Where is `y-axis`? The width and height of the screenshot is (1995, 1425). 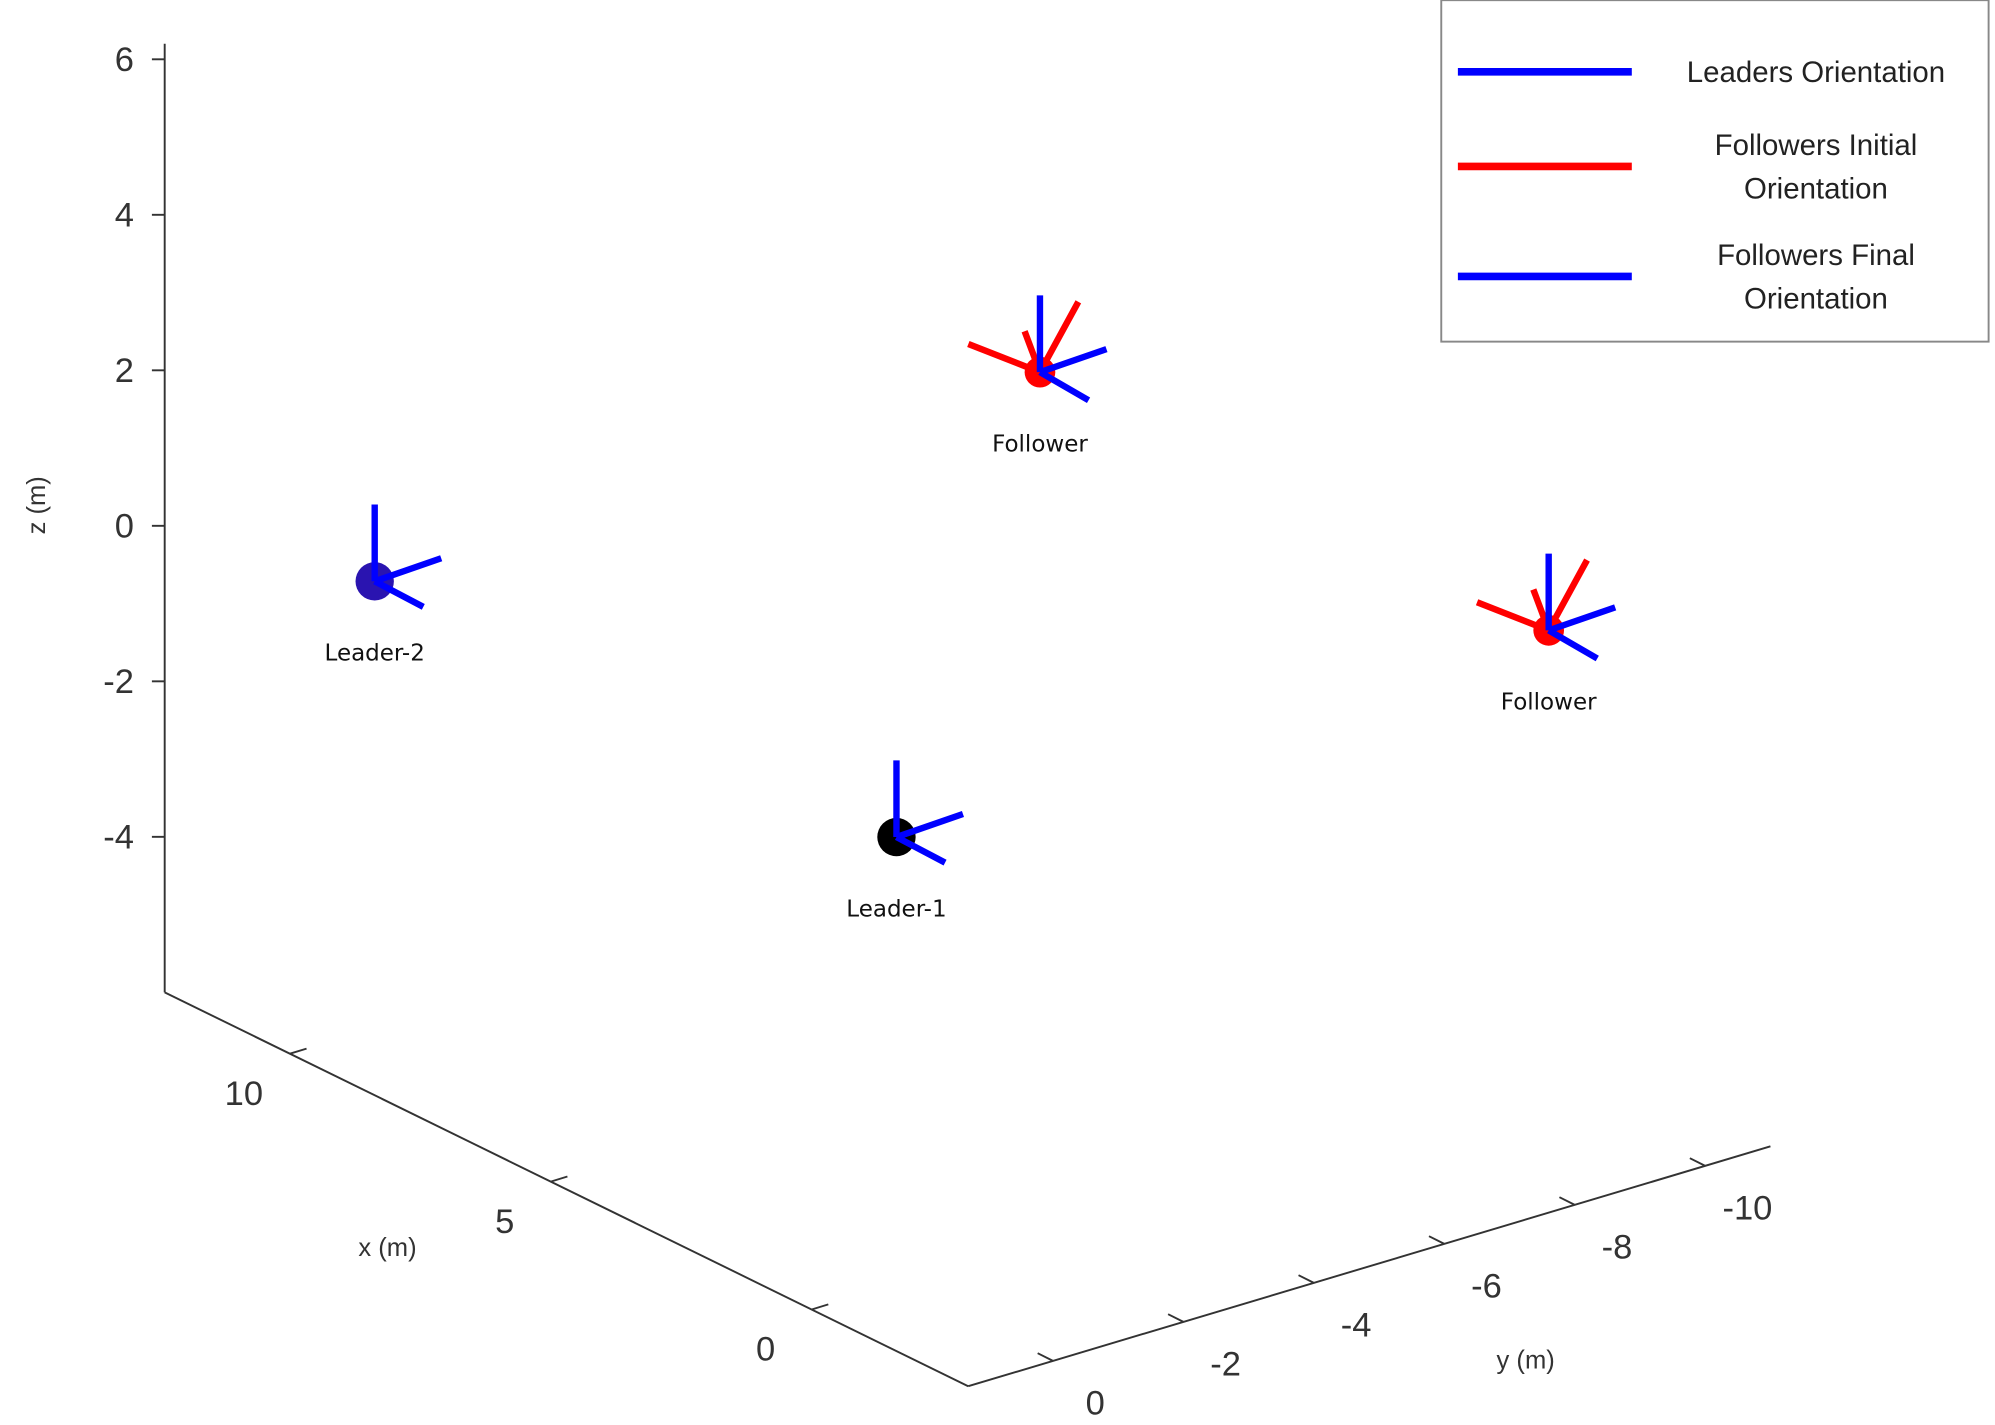
y-axis is located at coordinates (1369, 1266).